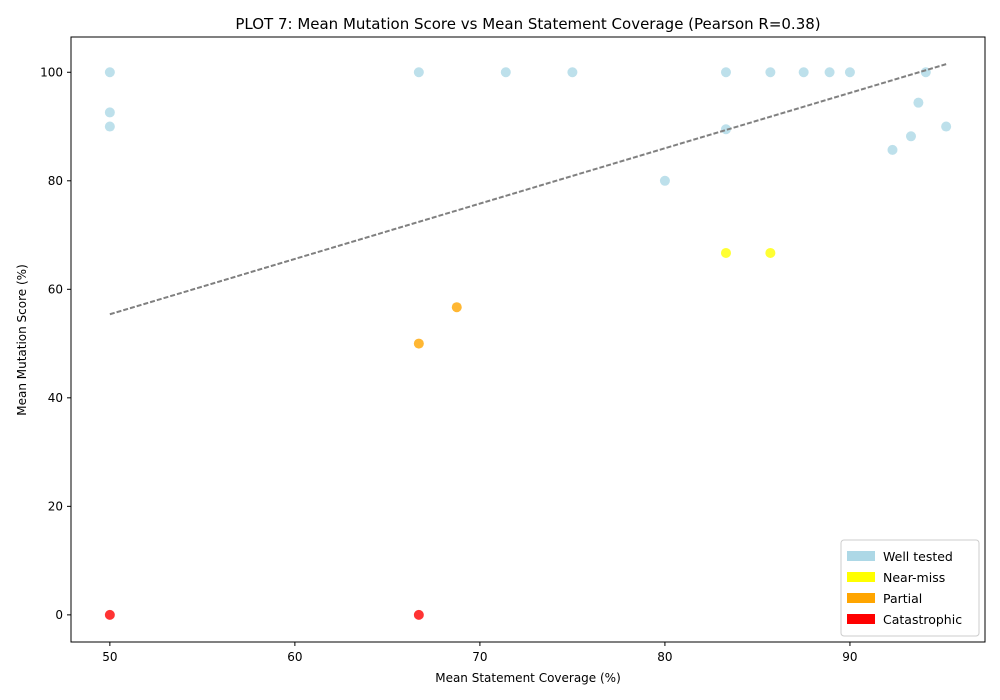  Describe the element at coordinates (109, 657) in the screenshot. I see `x-tick-label: 50` at that location.